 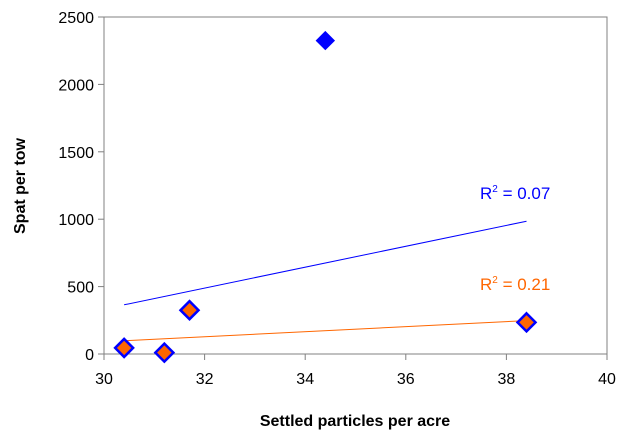 I want to click on x-tick-label: 30, so click(x=104, y=379).